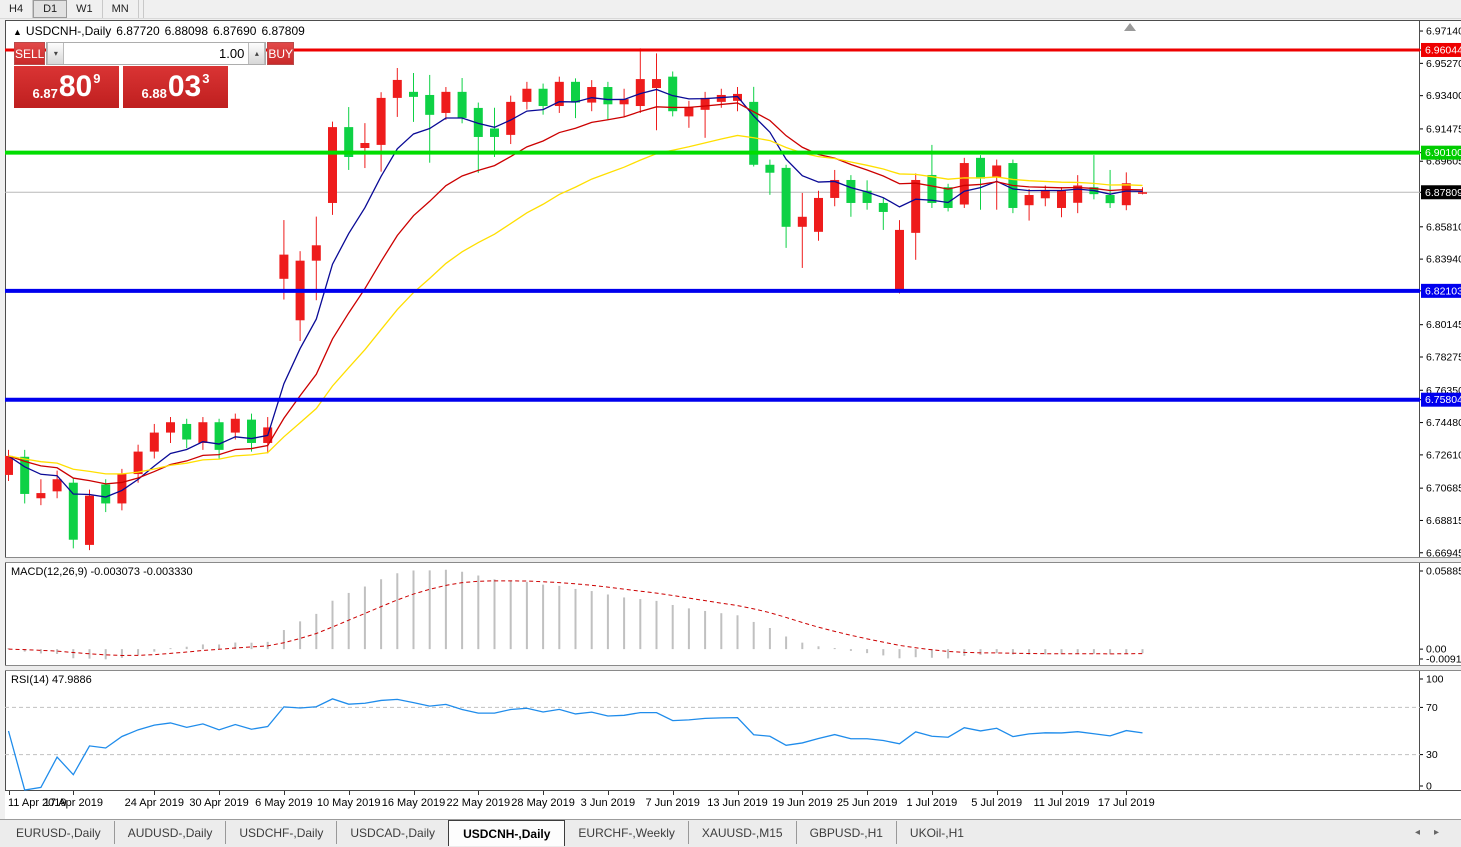 The image size is (1461, 847). Describe the element at coordinates (413, 803) in the screenshot. I see `date-label: 16 May 2019` at that location.